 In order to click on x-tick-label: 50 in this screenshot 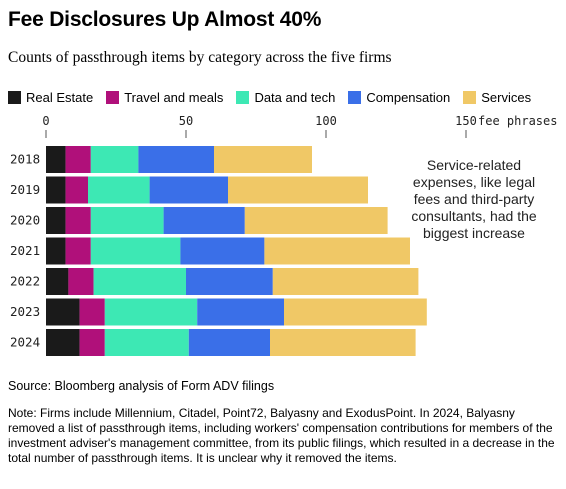, I will do `click(186, 121)`.